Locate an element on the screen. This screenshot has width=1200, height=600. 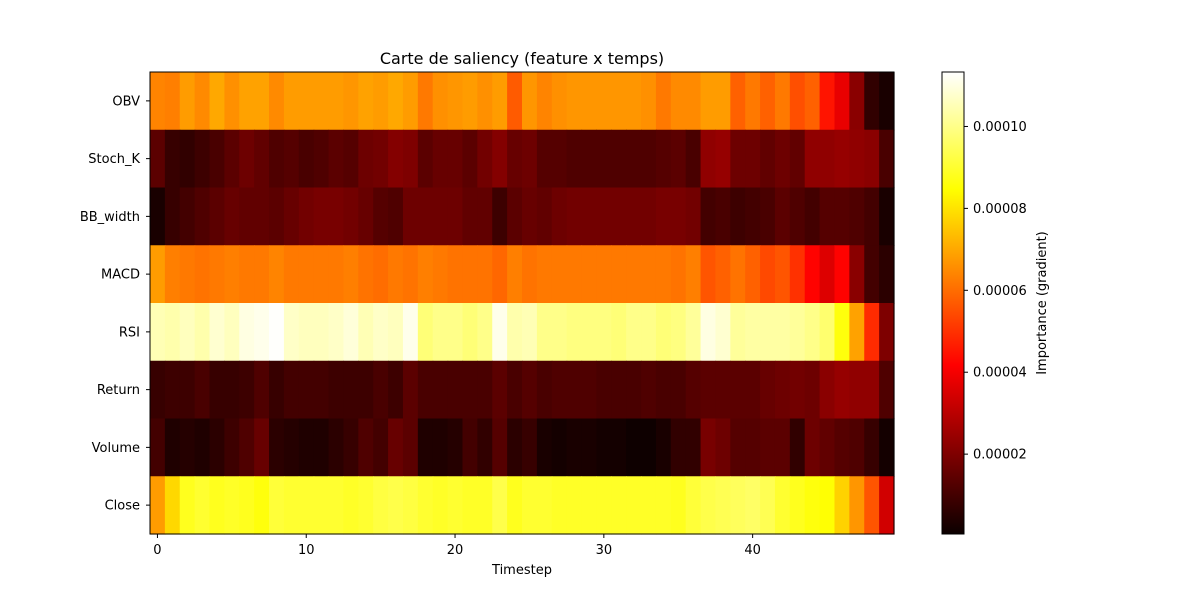
y-tick-label: Close is located at coordinates (122, 506).